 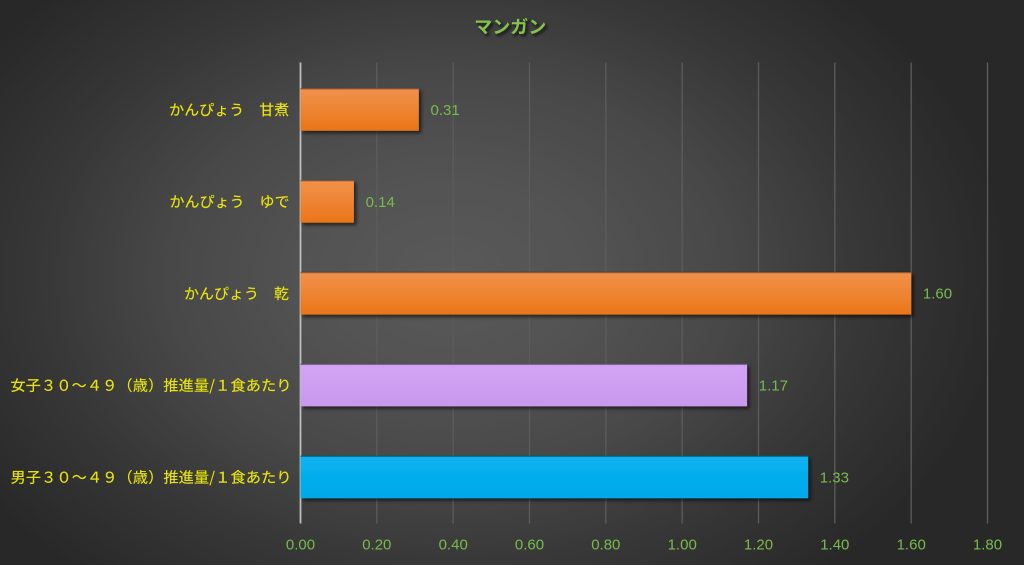 What do you see at coordinates (758, 544) in the screenshot?
I see `svg-text: 1.20` at bounding box center [758, 544].